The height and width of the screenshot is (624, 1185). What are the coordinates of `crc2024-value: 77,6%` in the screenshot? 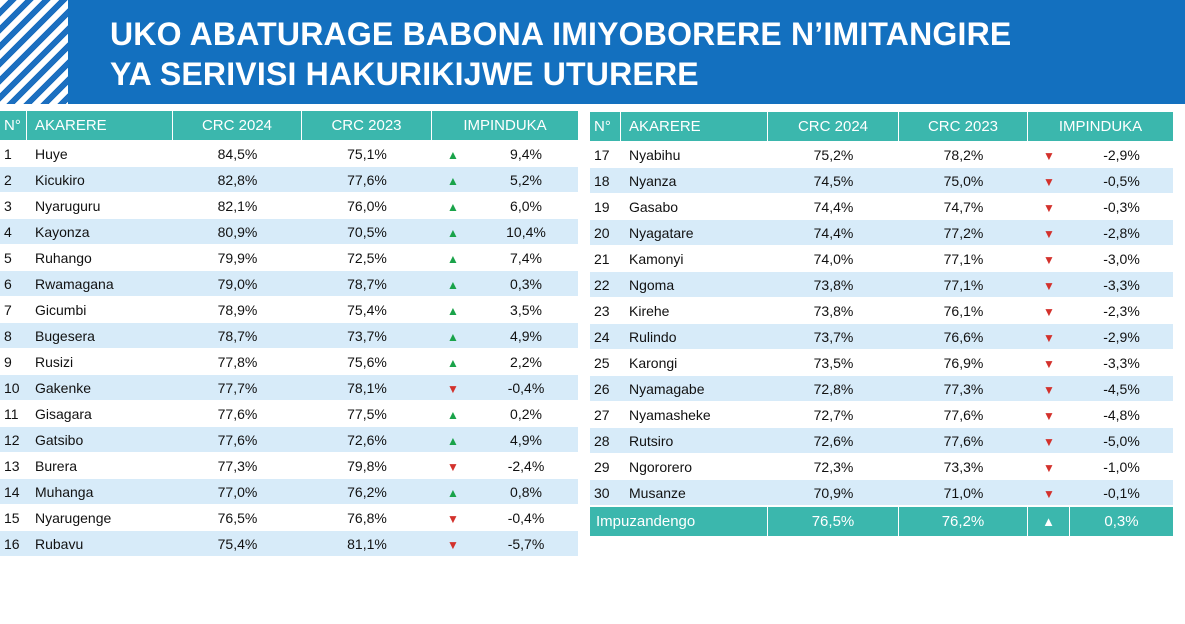 It's located at (237, 413).